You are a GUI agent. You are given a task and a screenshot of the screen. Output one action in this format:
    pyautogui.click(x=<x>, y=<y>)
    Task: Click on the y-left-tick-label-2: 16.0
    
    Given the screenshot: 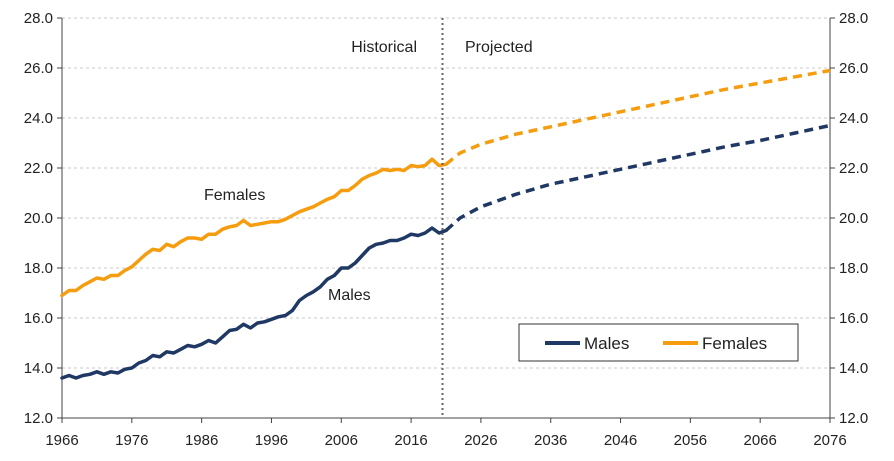 What is the action you would take?
    pyautogui.click(x=38, y=318)
    